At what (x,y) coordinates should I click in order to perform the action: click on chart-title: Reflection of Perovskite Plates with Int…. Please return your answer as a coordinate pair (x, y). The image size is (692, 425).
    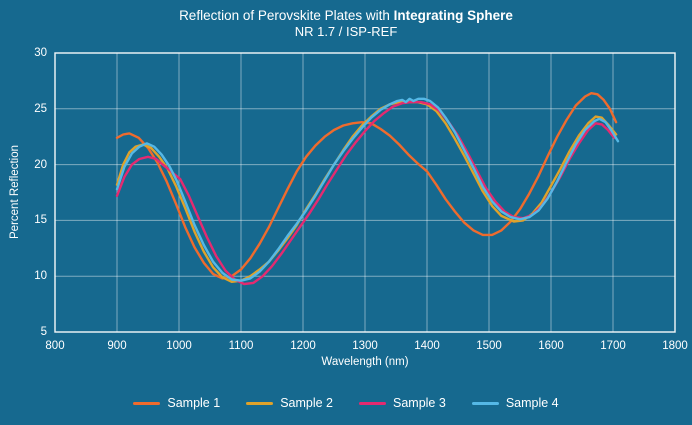
    Looking at the image, I should click on (346, 16).